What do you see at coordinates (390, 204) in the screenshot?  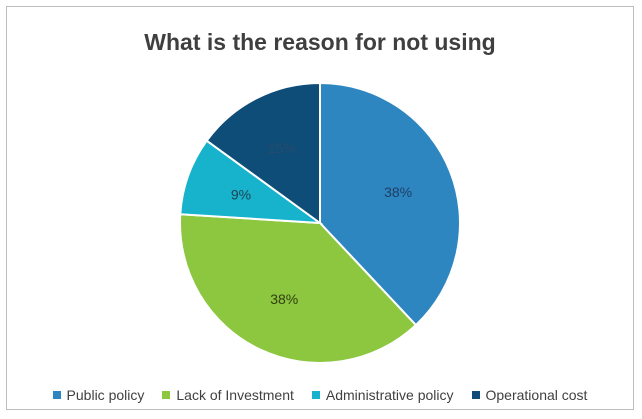 I see `pie-slice-public-policy` at bounding box center [390, 204].